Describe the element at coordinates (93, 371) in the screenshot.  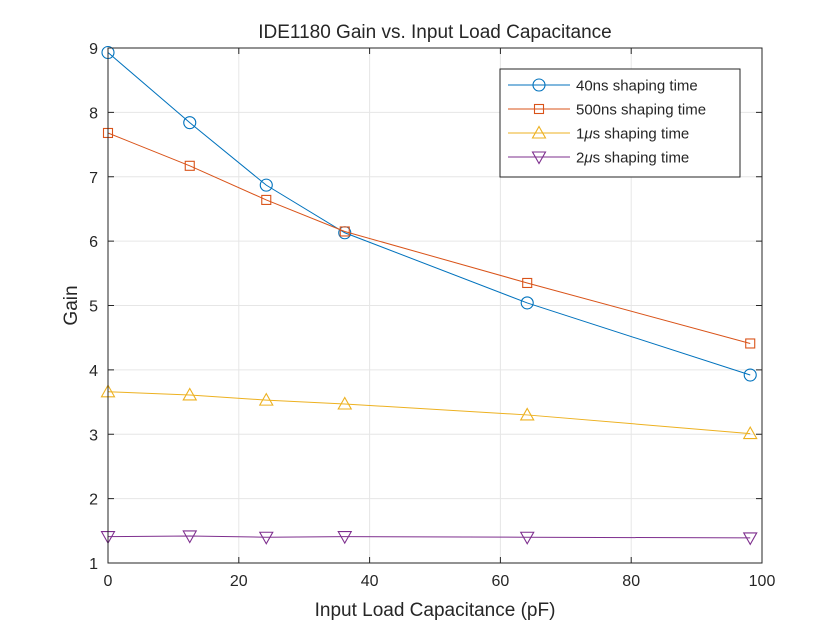
I see `y-tick-label: 4` at that location.